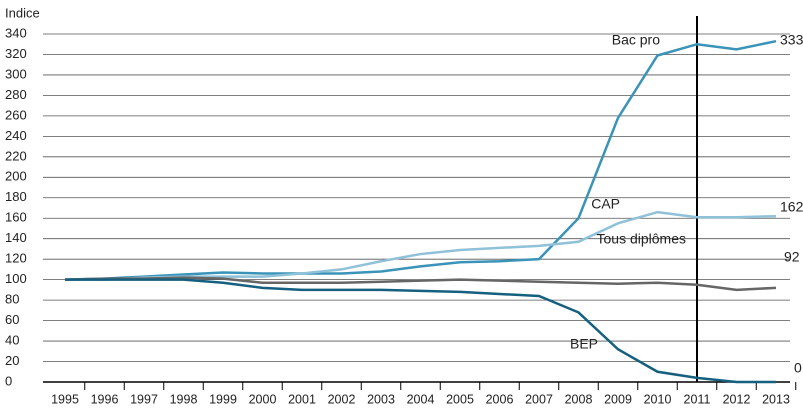 The width and height of the screenshot is (803, 409). Describe the element at coordinates (342, 399) in the screenshot. I see `x-tick-label: 2002` at that location.